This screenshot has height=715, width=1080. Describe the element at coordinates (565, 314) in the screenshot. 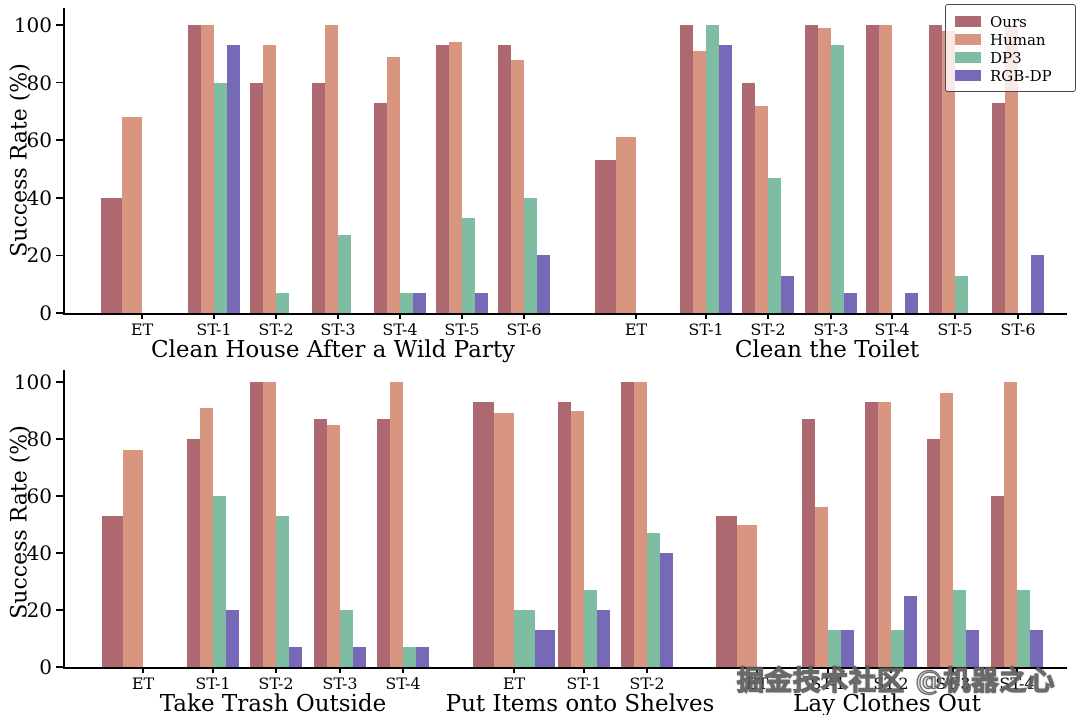

I see `x-axis-line-top` at that location.